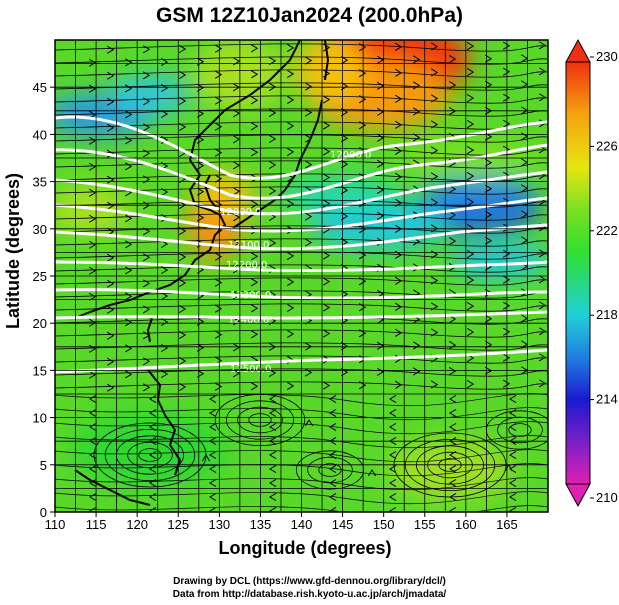  Describe the element at coordinates (248, 320) in the screenshot. I see `contour-label: 12400.0` at that location.